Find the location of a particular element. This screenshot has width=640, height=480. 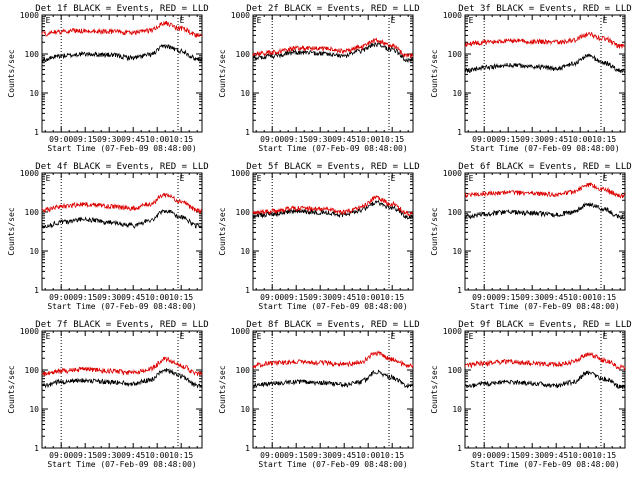

panel-title: Det 3f BLACK = Events, RED = LLD is located at coordinates (544, 9).